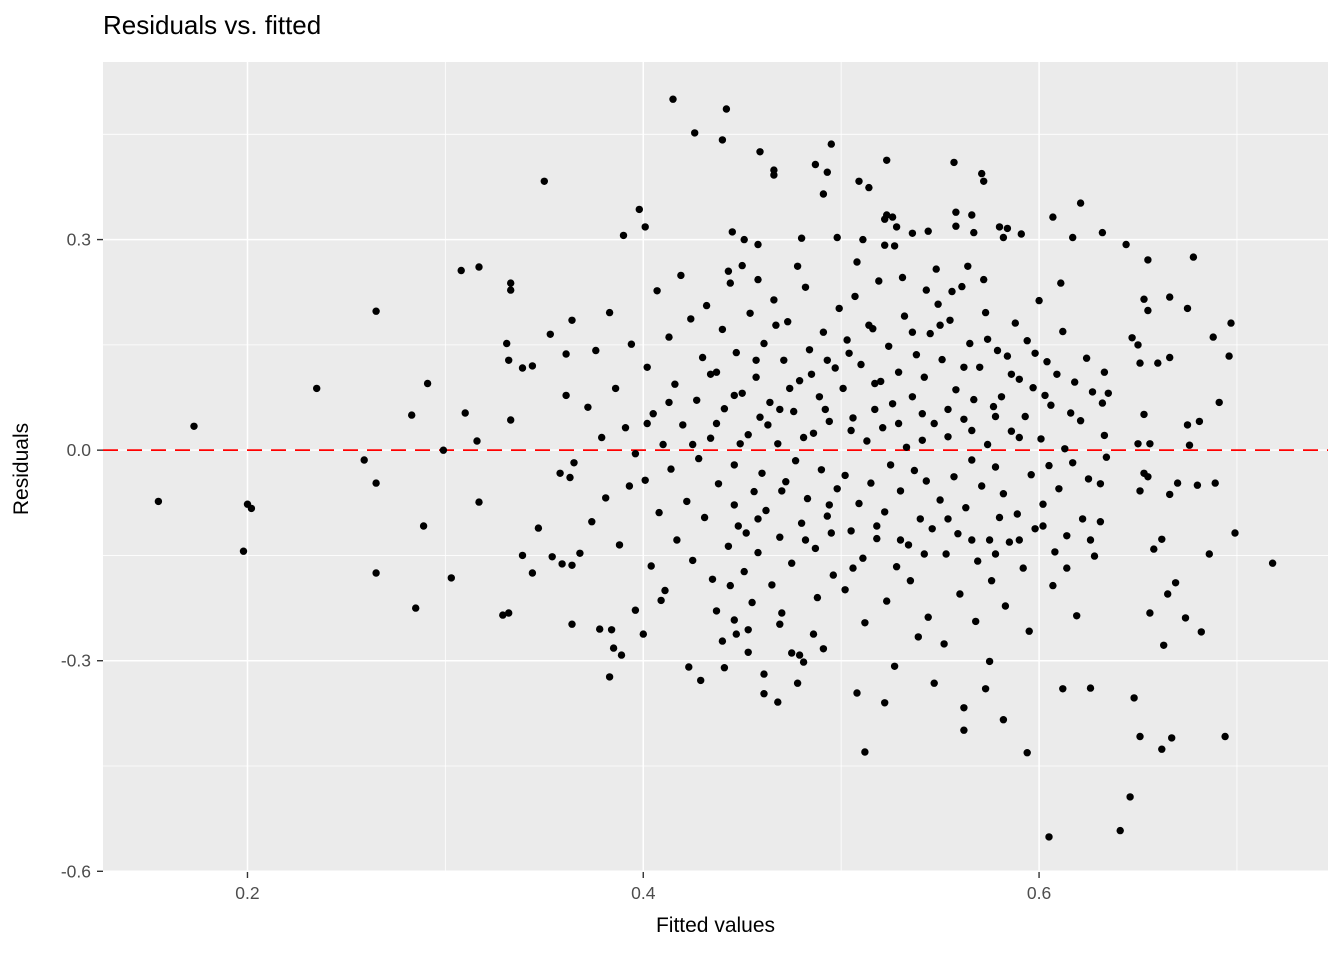 Image resolution: width=1344 pixels, height=960 pixels. Describe the element at coordinates (76, 871) in the screenshot. I see `y-tick-label: -0.6` at that location.